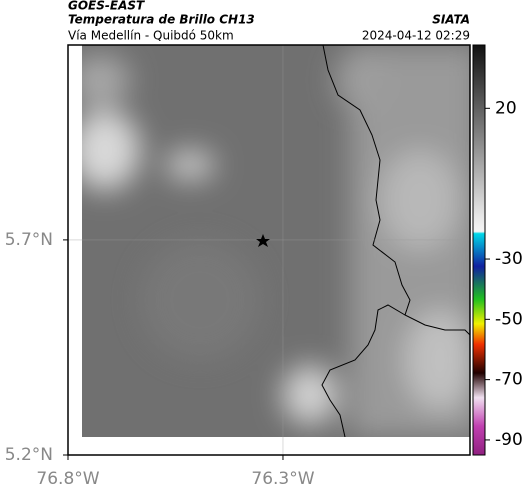 This screenshot has width=526, height=491. What do you see at coordinates (509, 440) in the screenshot?
I see `colorbar-tick-label: -90` at bounding box center [509, 440].